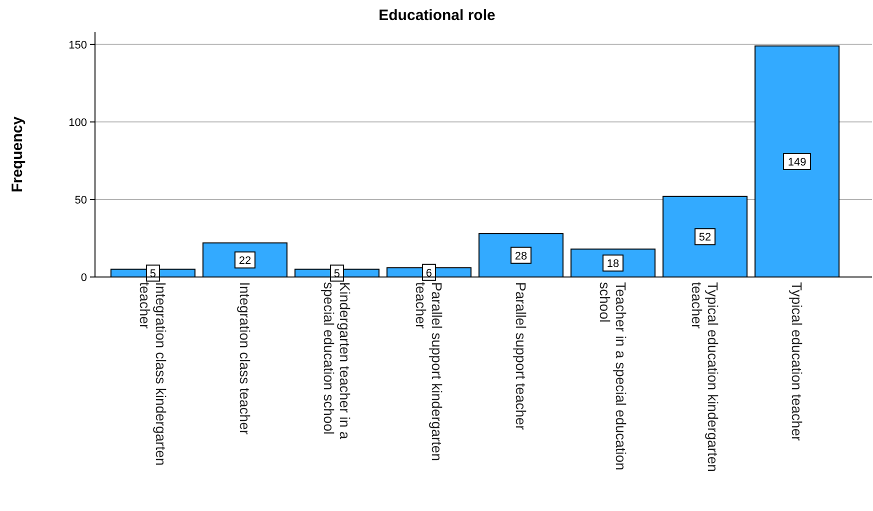 The height and width of the screenshot is (511, 873). What do you see at coordinates (244, 358) in the screenshot?
I see `x-tick-label: Integration class teacher` at bounding box center [244, 358].